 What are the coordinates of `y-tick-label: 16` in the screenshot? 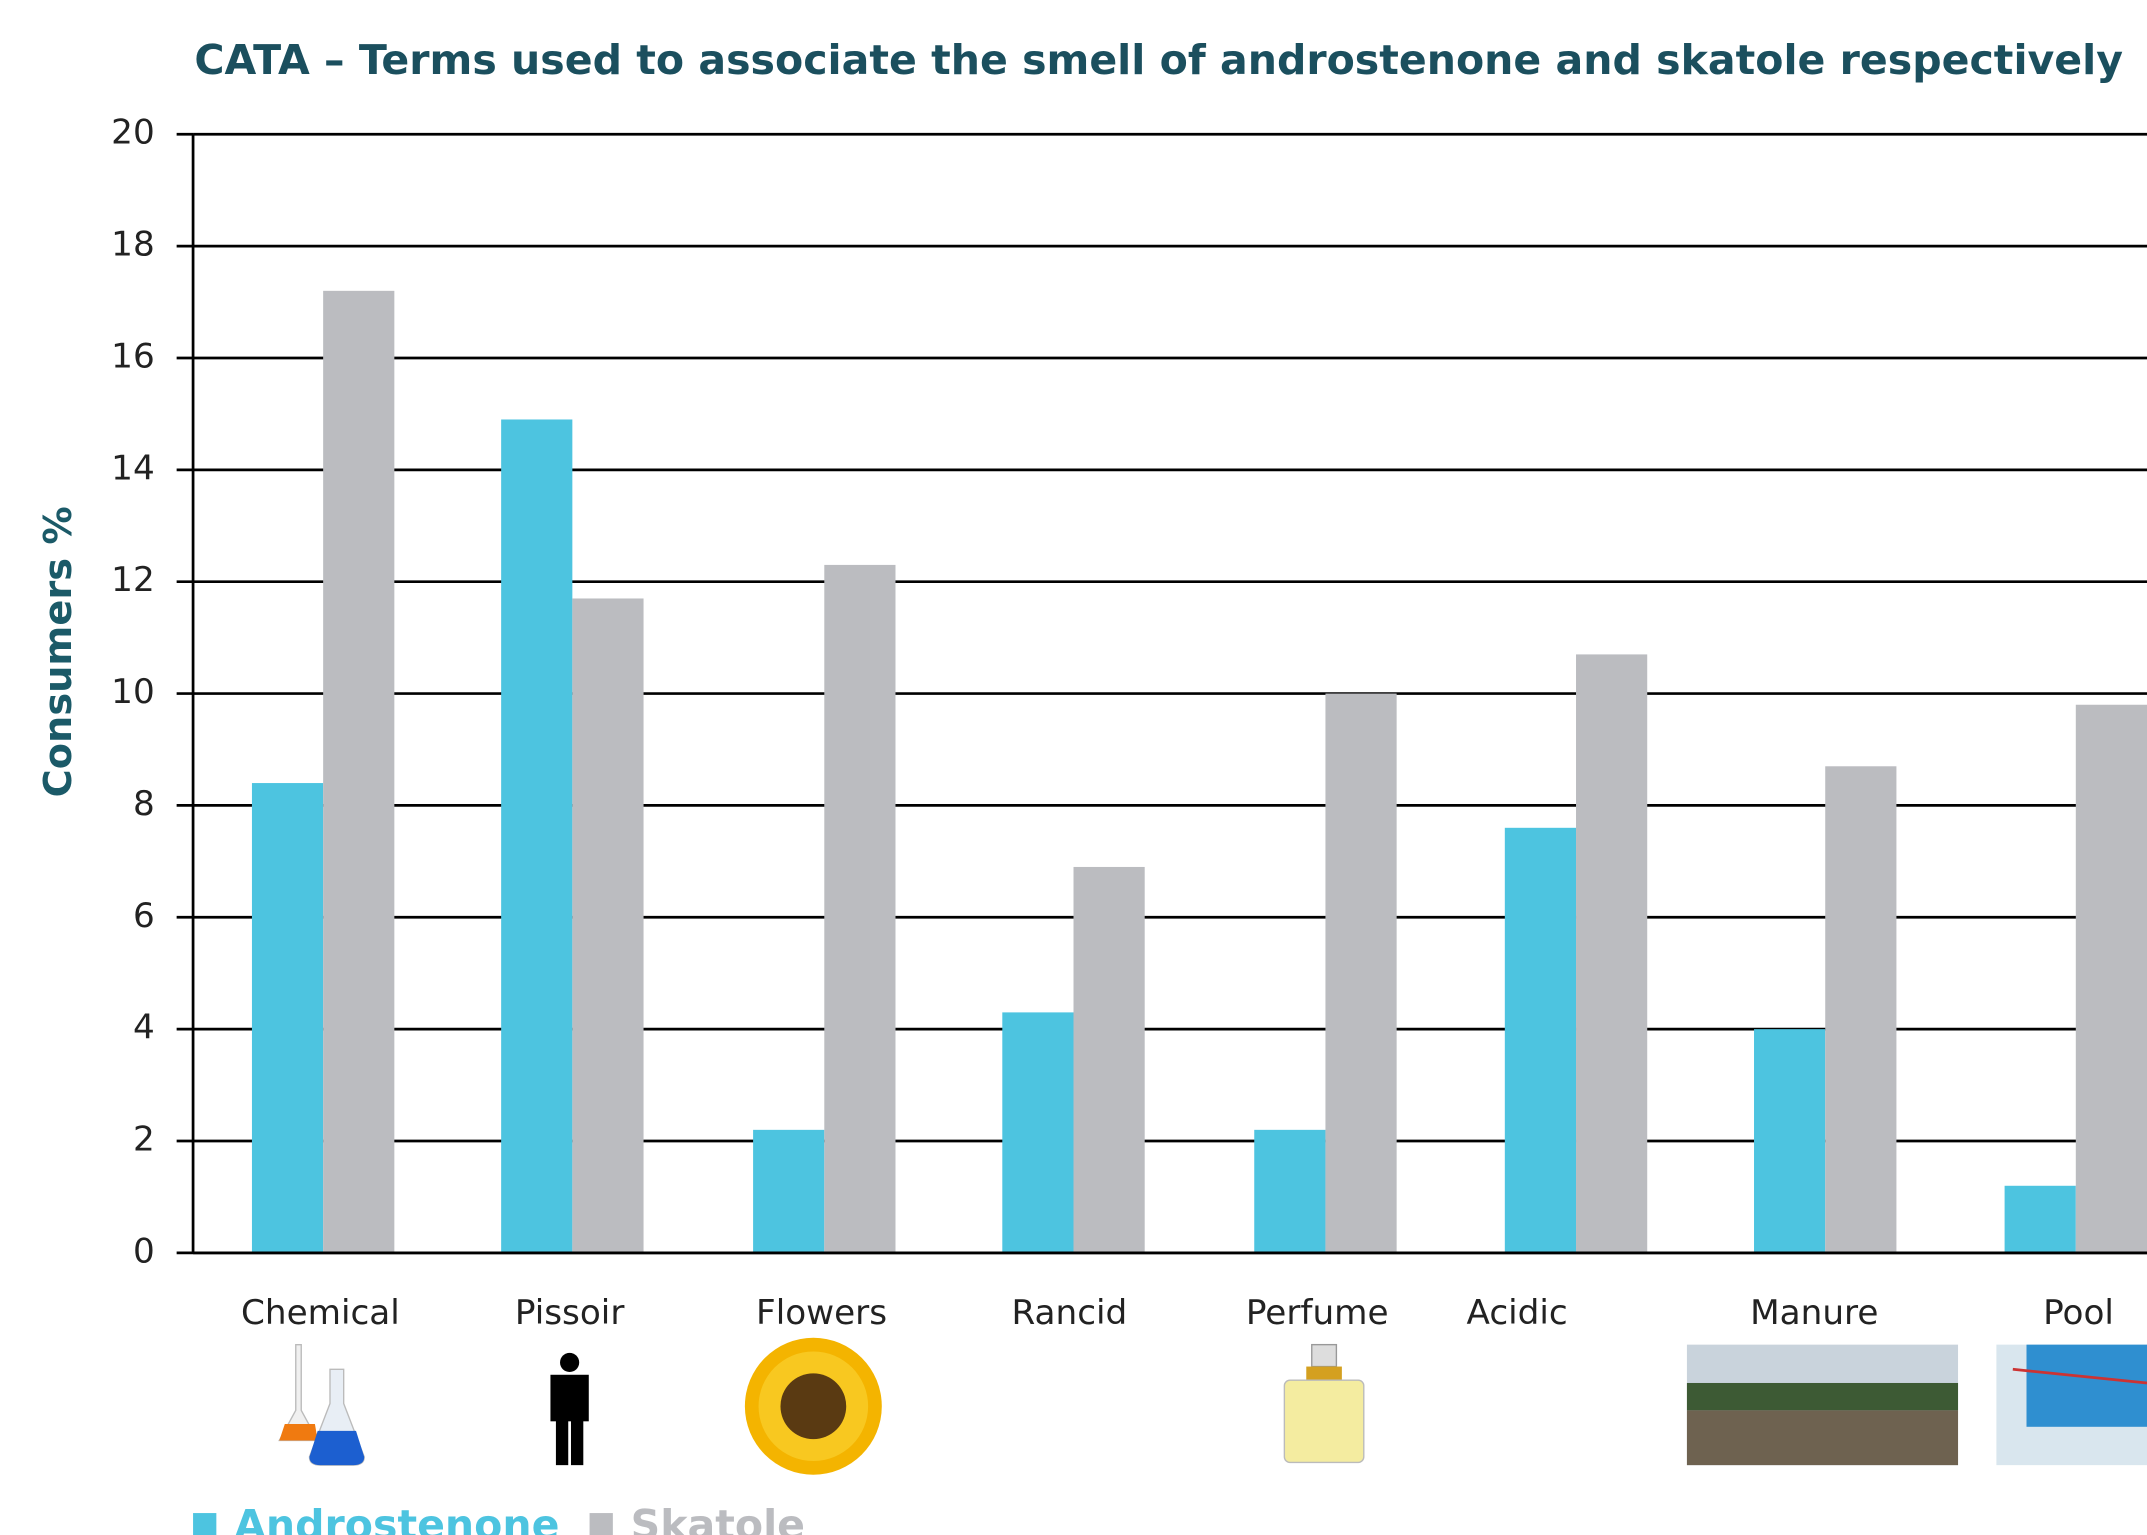 It's located at (133, 356).